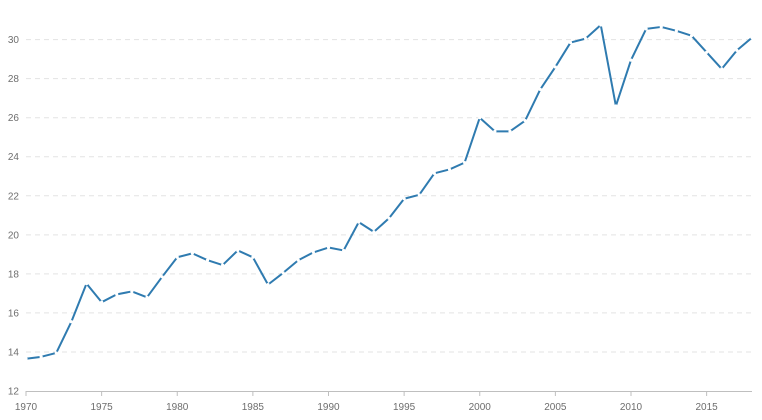  What do you see at coordinates (298, 260) in the screenshot?
I see `data-point-1988` at bounding box center [298, 260].